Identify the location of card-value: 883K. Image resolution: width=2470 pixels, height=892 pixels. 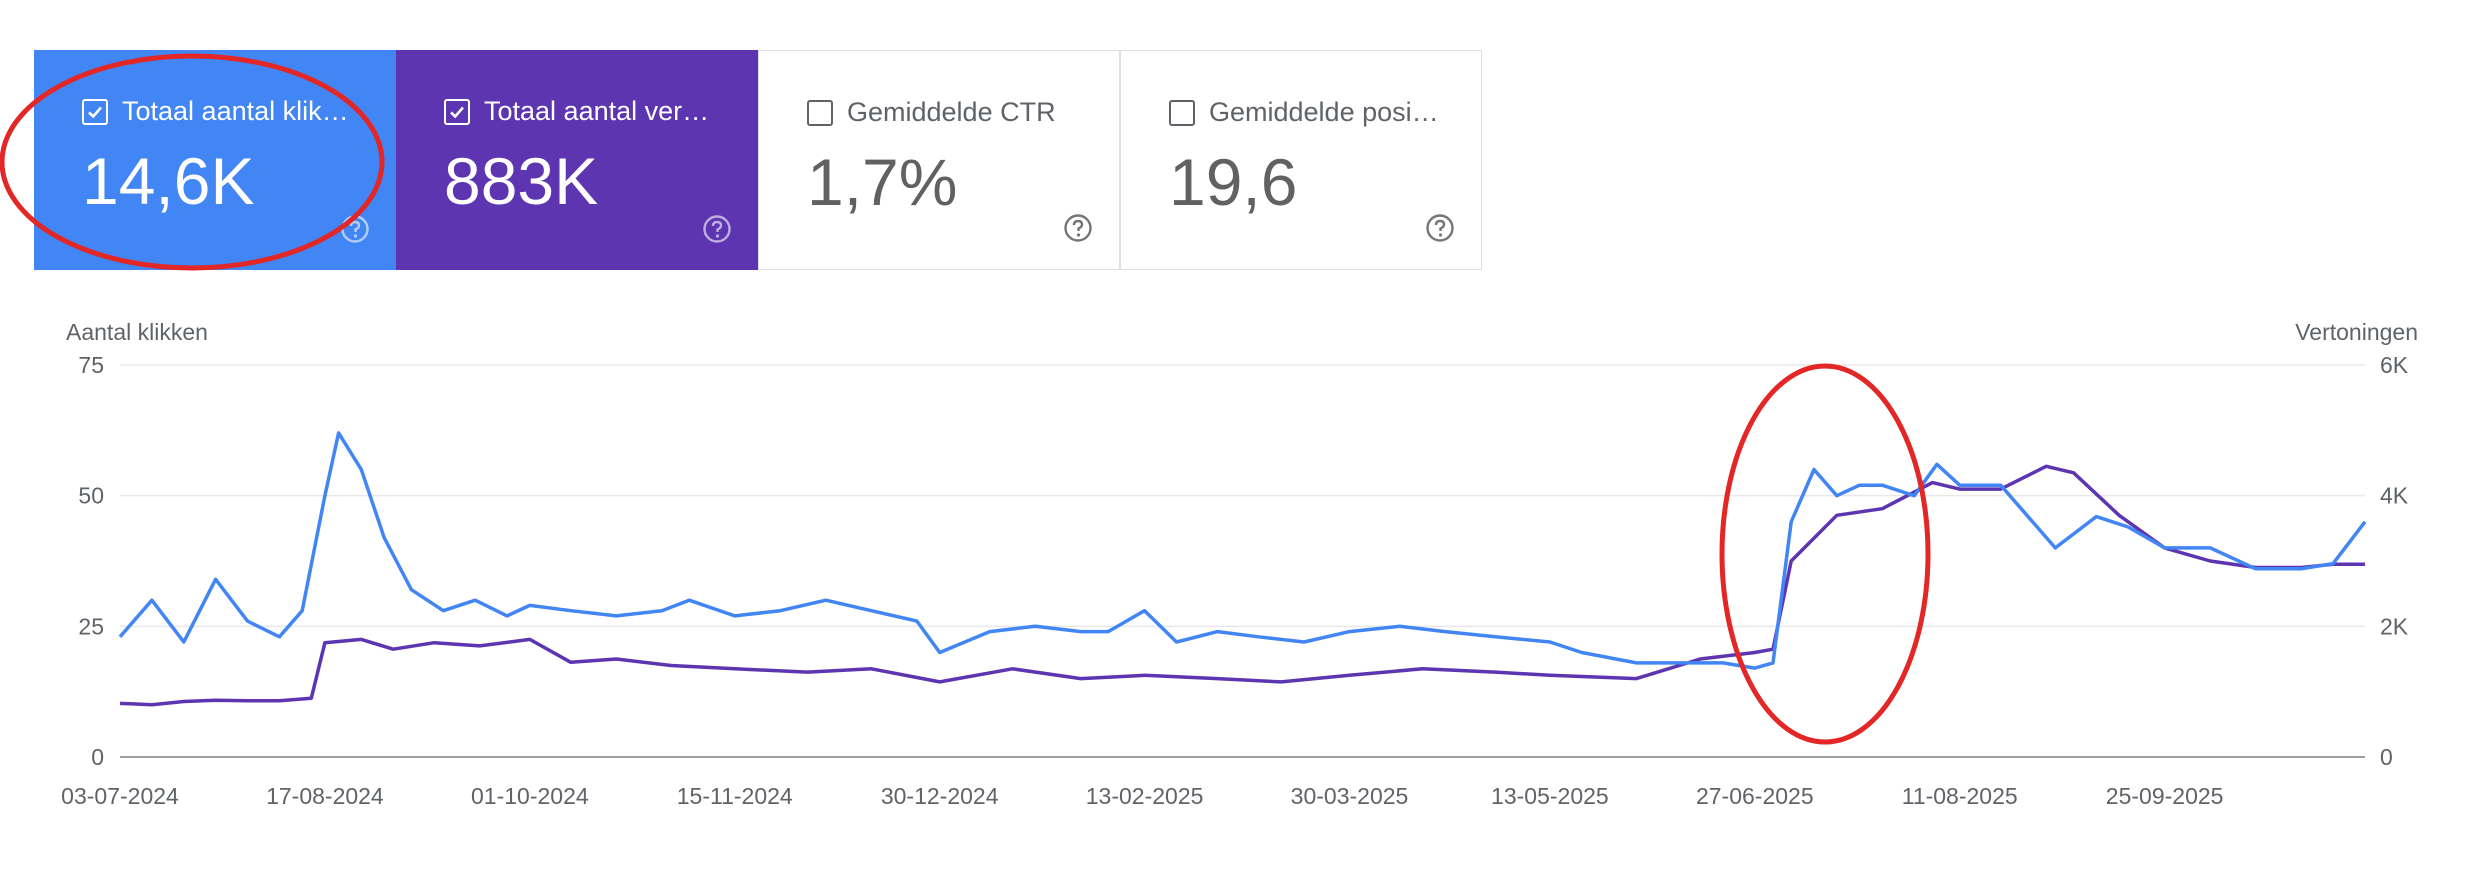
(521, 181).